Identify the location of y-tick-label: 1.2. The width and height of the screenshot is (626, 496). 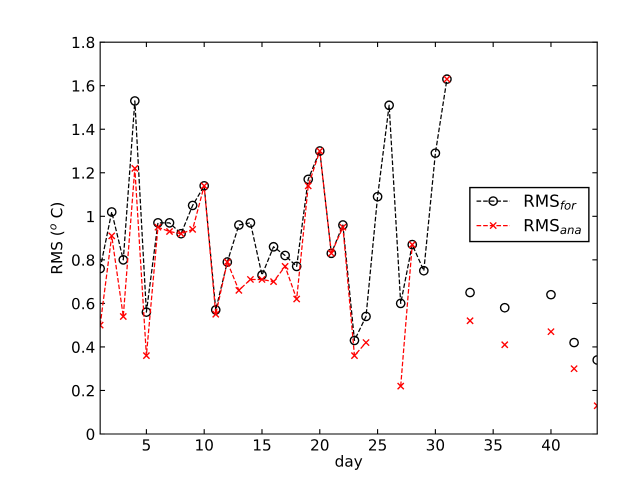
(83, 173).